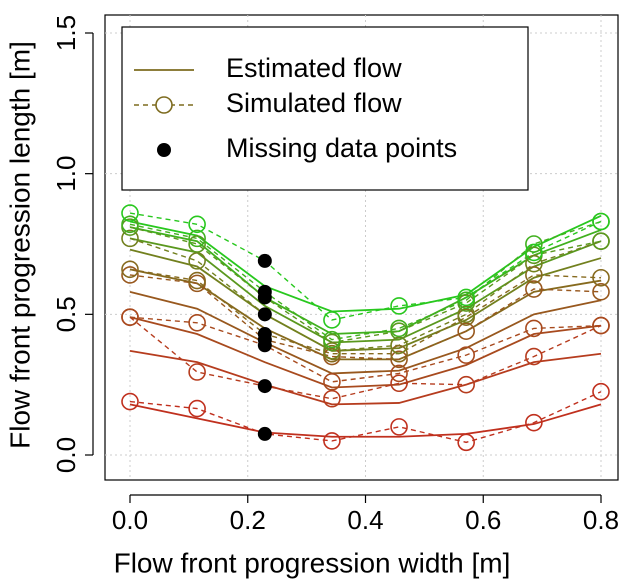  Describe the element at coordinates (66, 314) in the screenshot. I see `y-tick-label: 0.5` at that location.